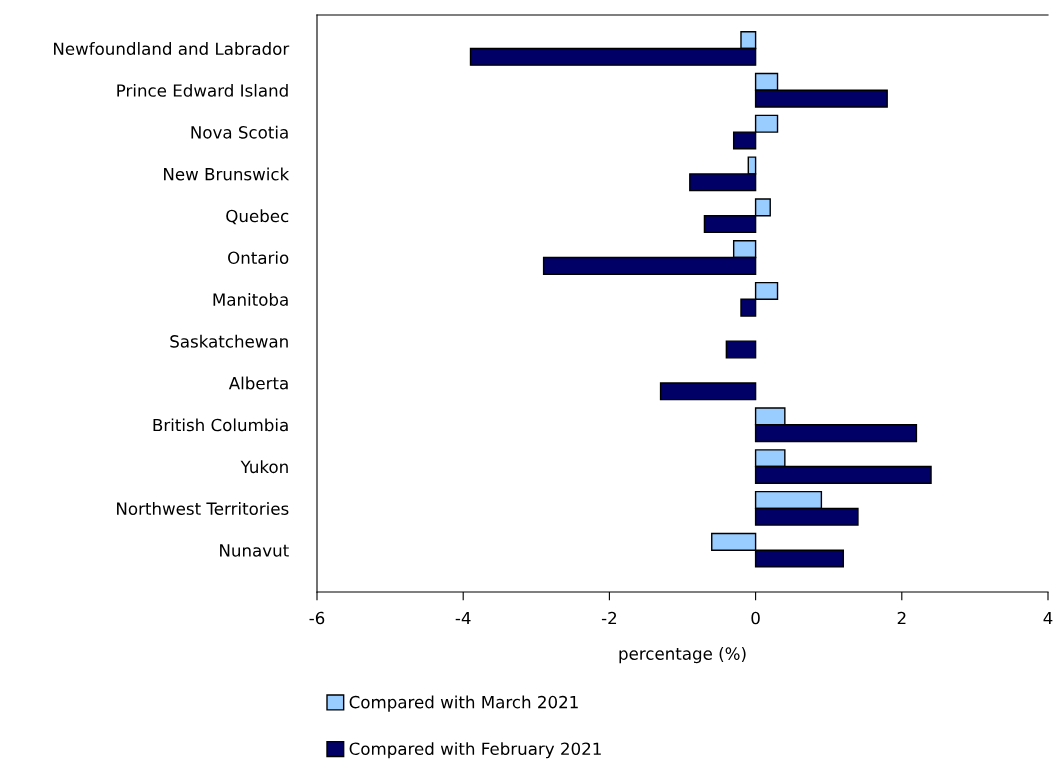  Describe the element at coordinates (463, 618) in the screenshot. I see `x-tick-label: -4` at that location.